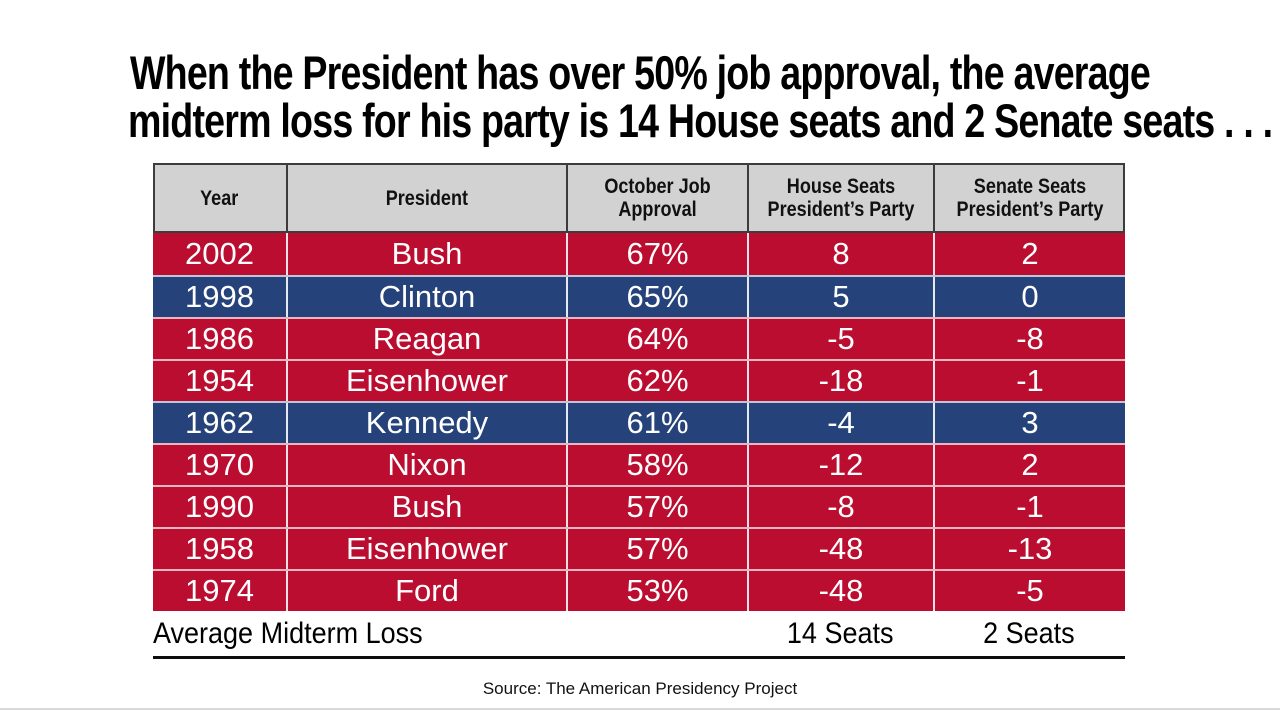 Image resolution: width=1280 pixels, height=720 pixels. Describe the element at coordinates (840, 254) in the screenshot. I see `cell-house-seats: 8` at that location.